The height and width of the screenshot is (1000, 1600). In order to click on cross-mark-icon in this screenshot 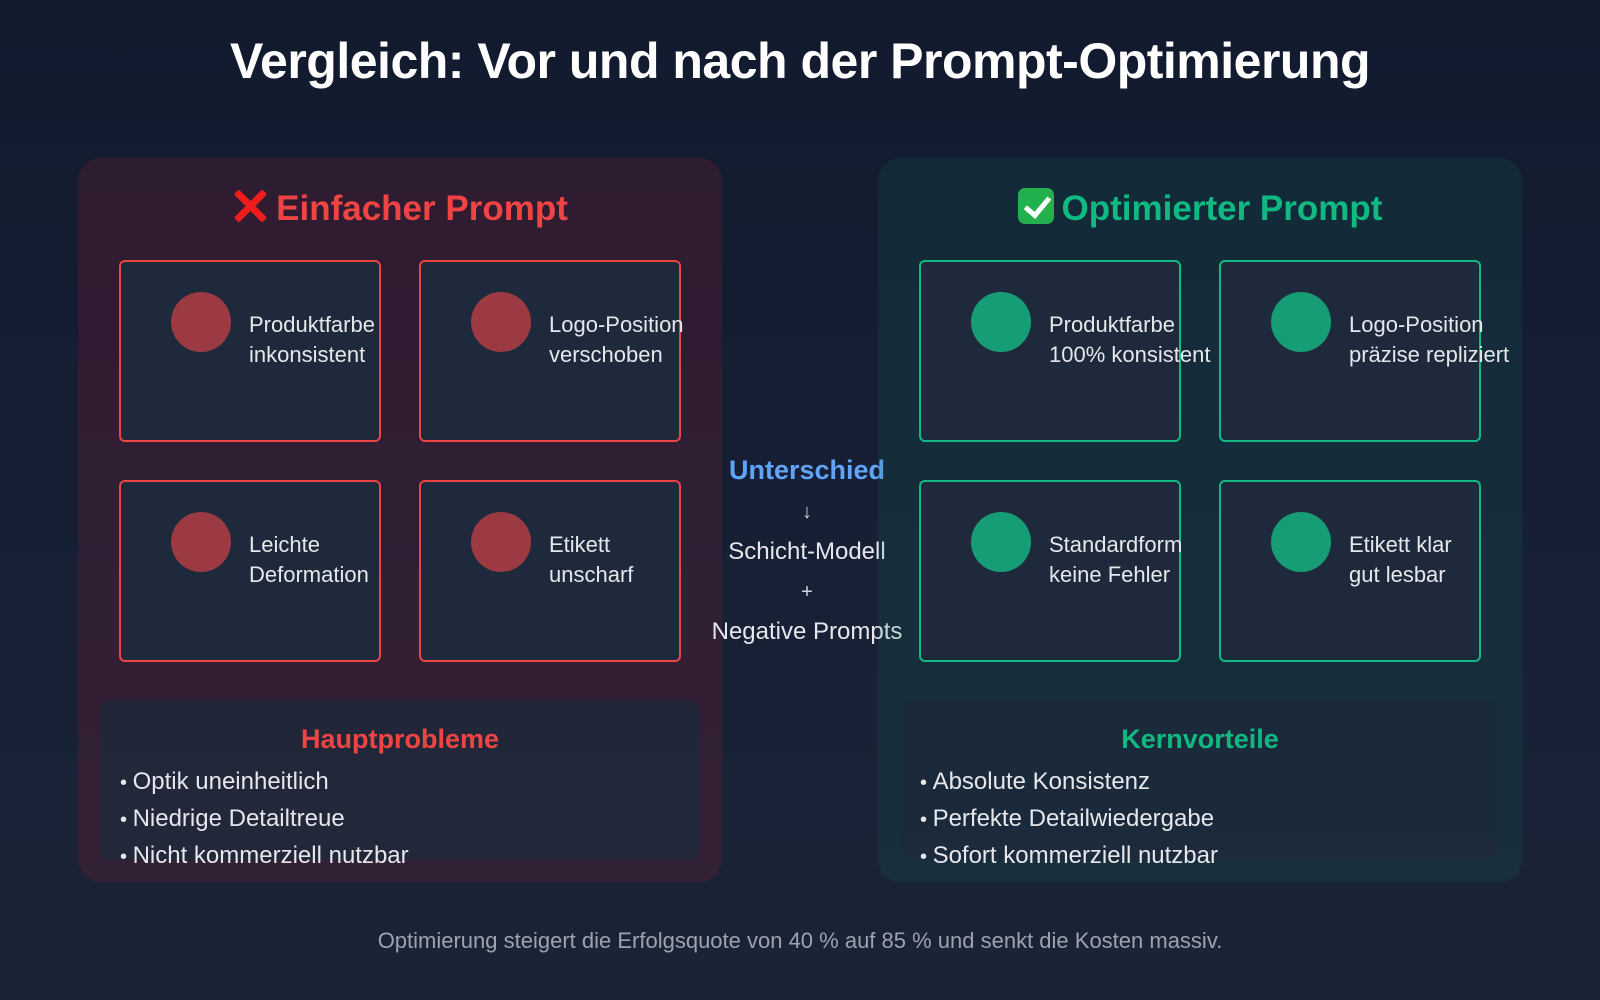, I will do `click(250, 206)`.